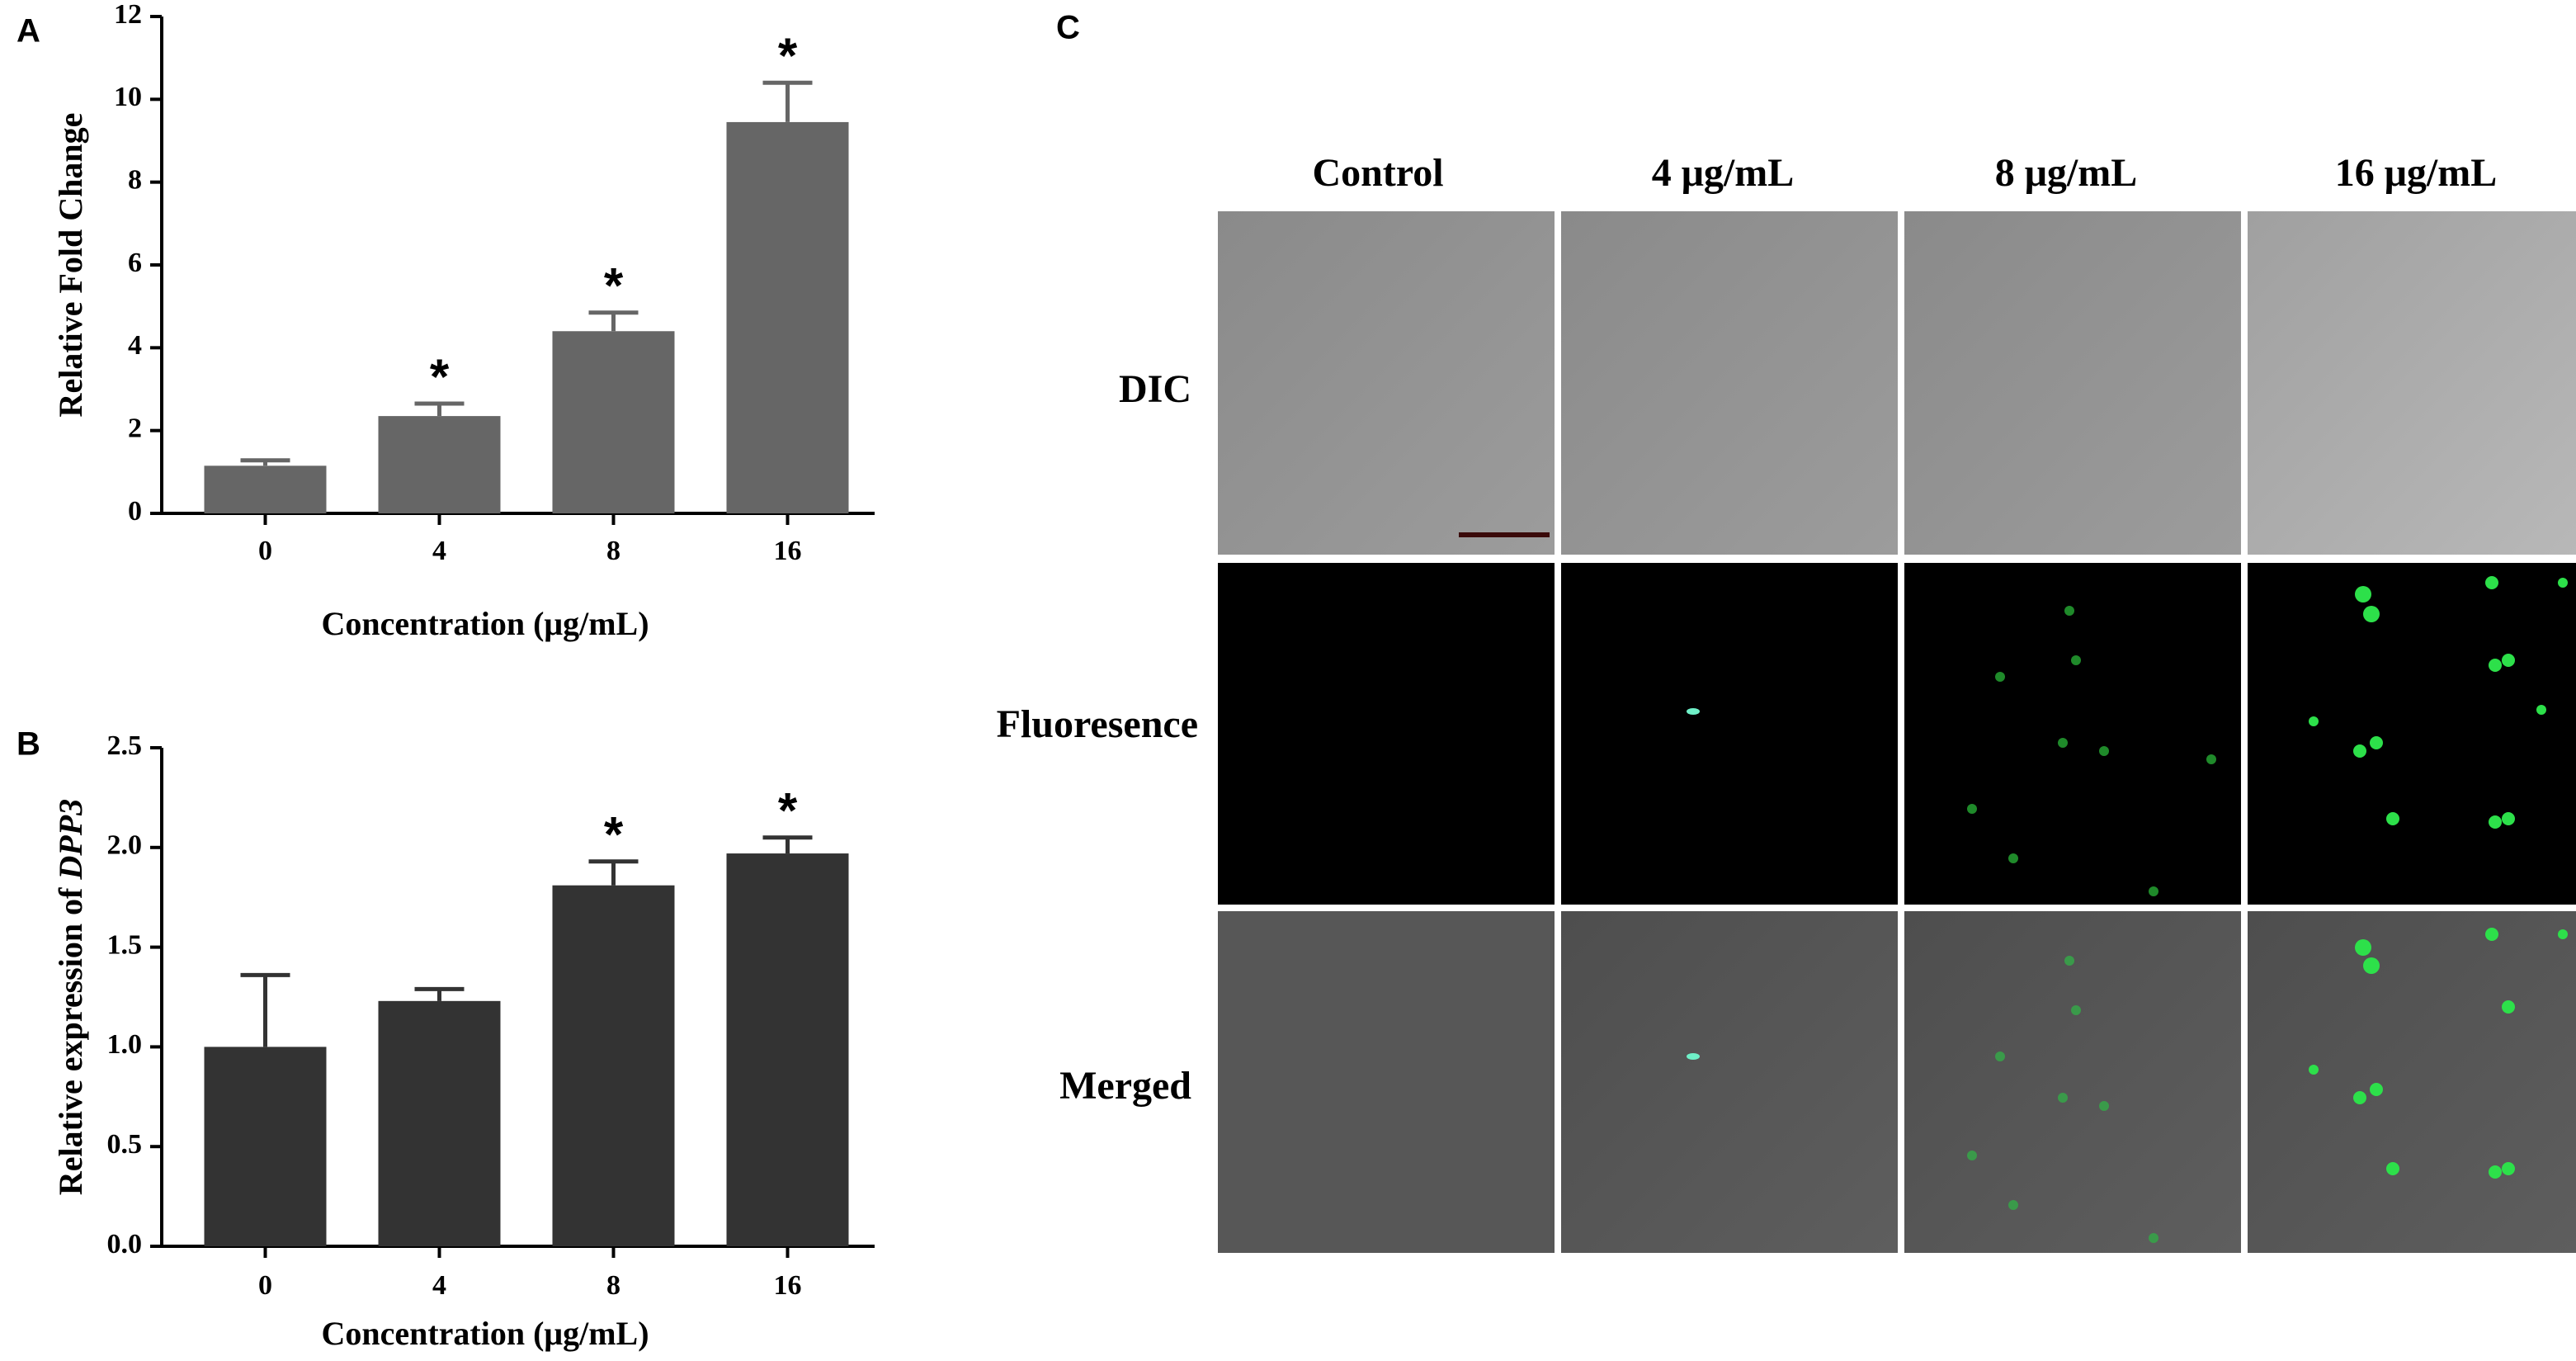 Image resolution: width=2576 pixels, height=1361 pixels. What do you see at coordinates (70, 840) in the screenshot?
I see `y-axis-title-italic: DPP3` at bounding box center [70, 840].